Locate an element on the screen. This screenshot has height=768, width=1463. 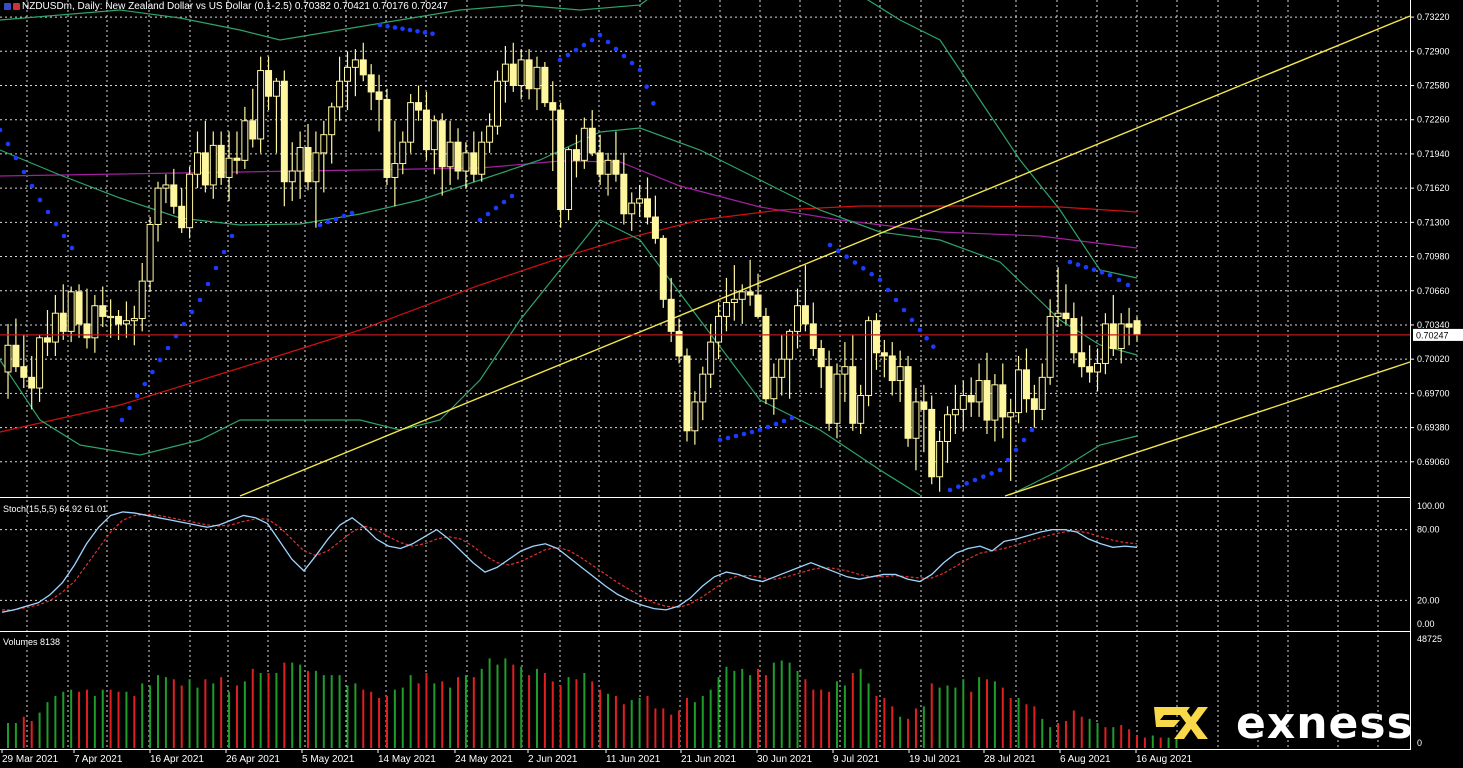
time-axis-label: 26 Apr 2021 is located at coordinates (253, 759).